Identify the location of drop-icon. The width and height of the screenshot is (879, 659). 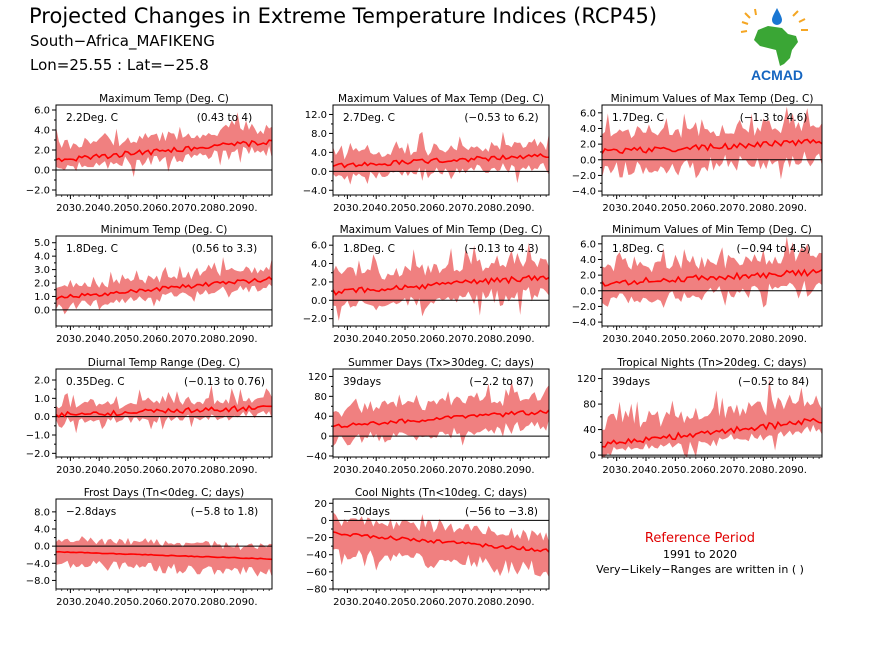
(777, 16).